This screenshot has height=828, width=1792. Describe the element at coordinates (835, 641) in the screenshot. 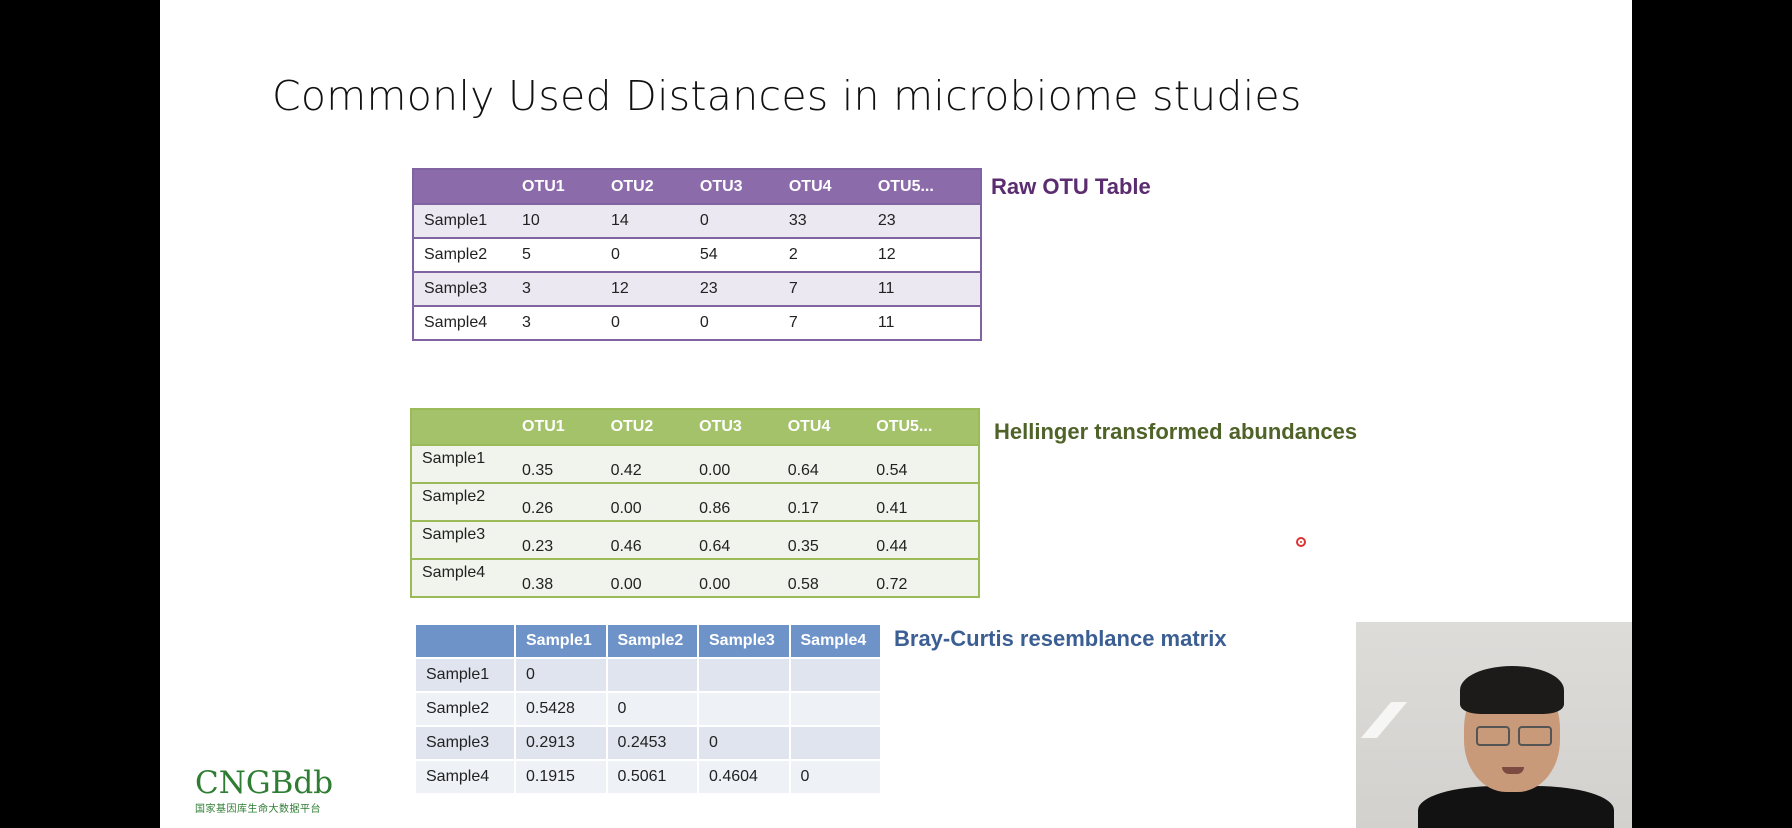

I see `header-cell: Sample4` at that location.